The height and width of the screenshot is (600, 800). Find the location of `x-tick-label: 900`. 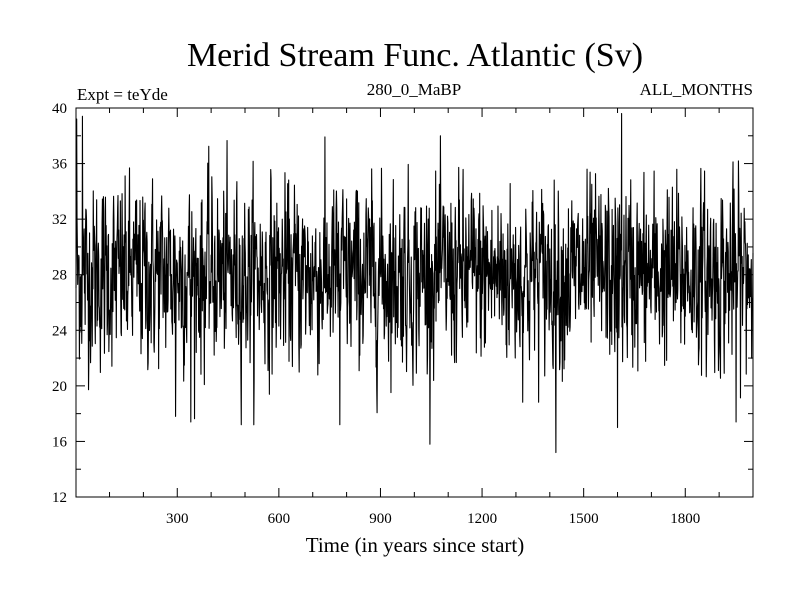

x-tick-label: 900 is located at coordinates (380, 519).